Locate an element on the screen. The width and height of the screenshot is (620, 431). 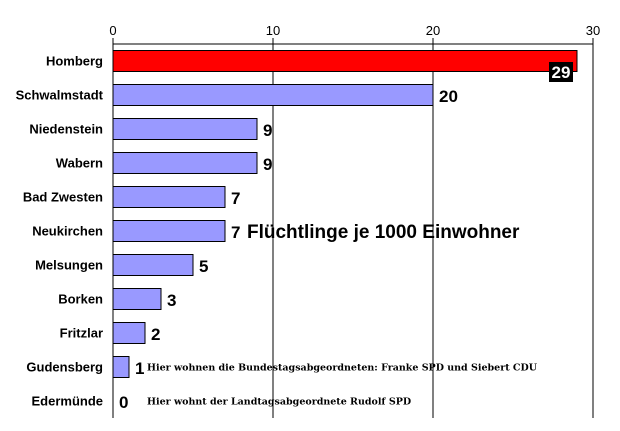
value-label-background is located at coordinates (561, 72).